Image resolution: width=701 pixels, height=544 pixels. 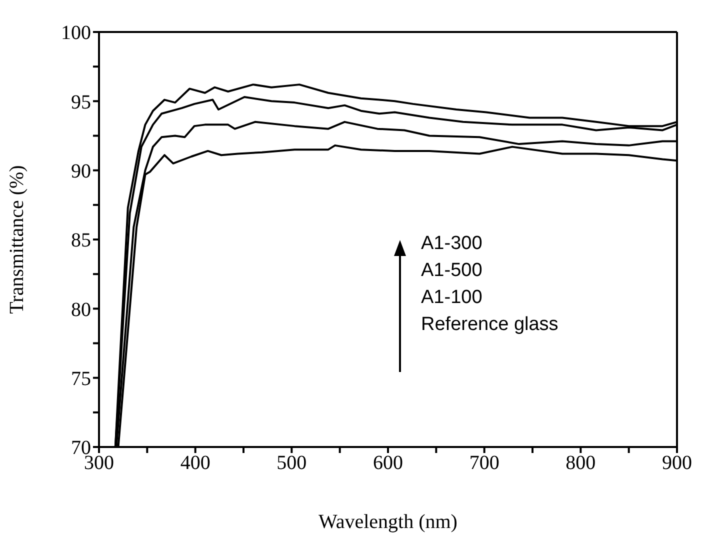 What do you see at coordinates (677, 463) in the screenshot?
I see `x-tick-label: 900` at bounding box center [677, 463].